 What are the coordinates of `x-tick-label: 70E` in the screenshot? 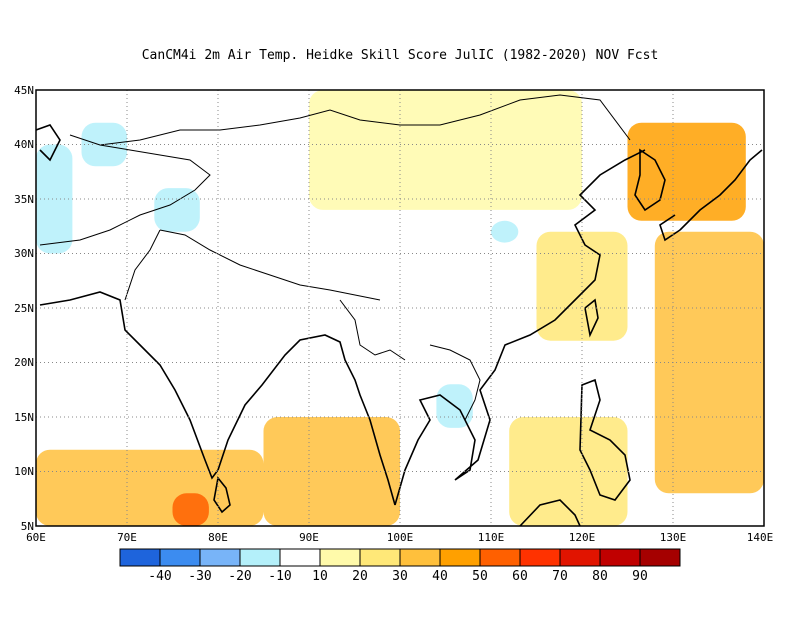 It's located at (127, 537).